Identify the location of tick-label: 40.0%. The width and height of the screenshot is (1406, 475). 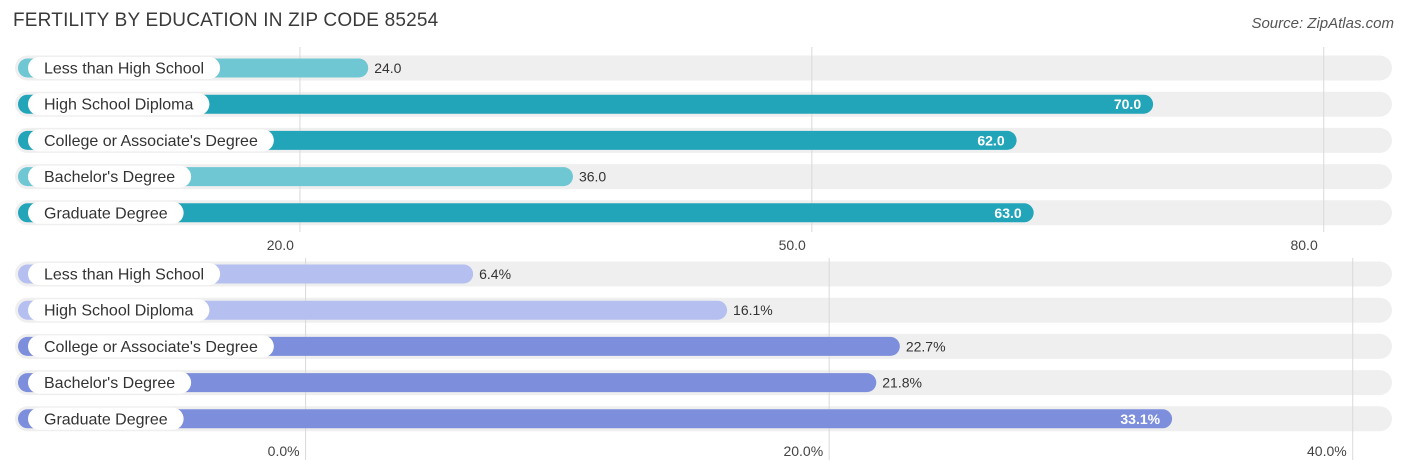
(1327, 451).